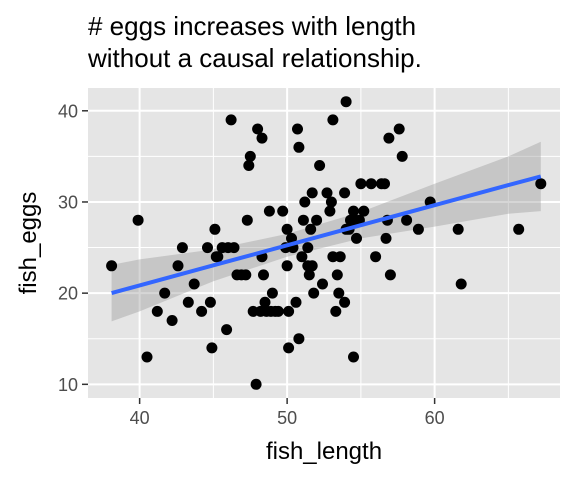 This screenshot has width=576, height=480. What do you see at coordinates (252, 26) in the screenshot?
I see `chart-title-line-1: # eggs increases with length` at bounding box center [252, 26].